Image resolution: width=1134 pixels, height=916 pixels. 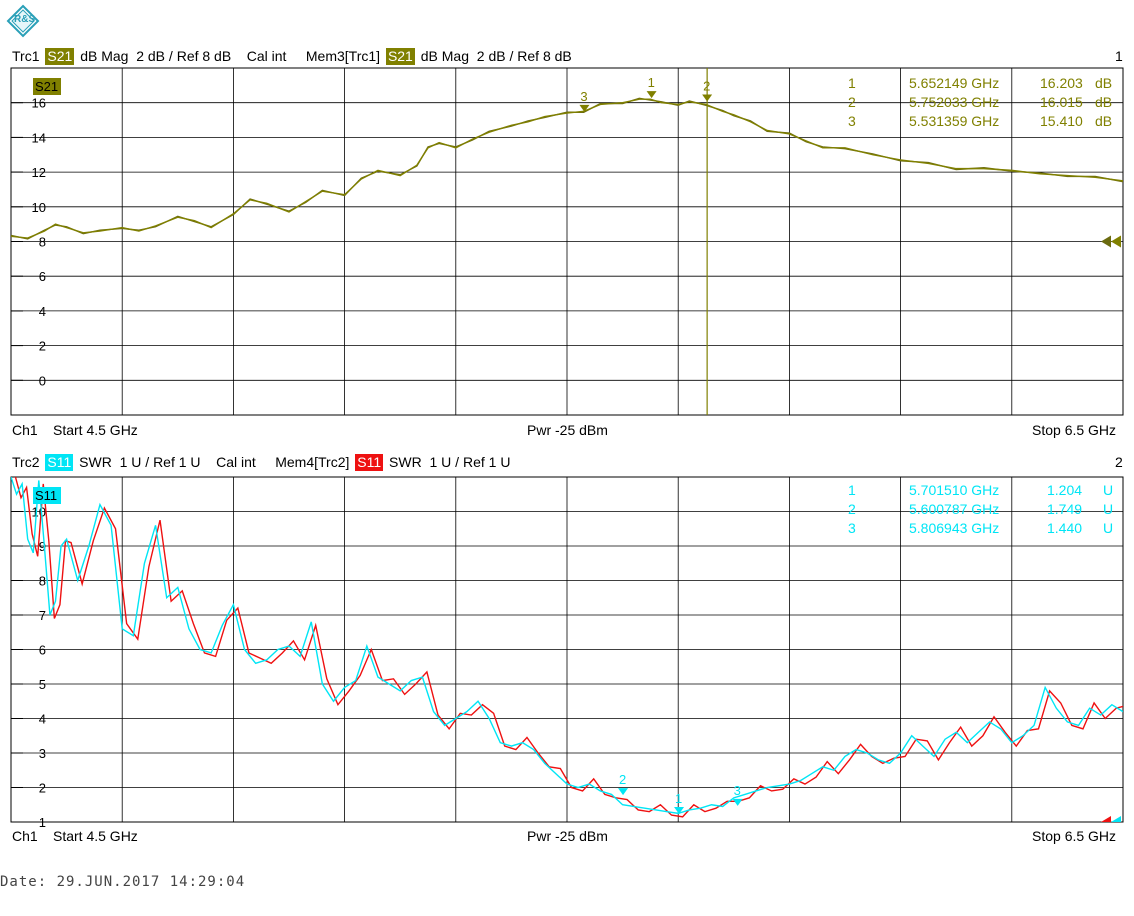 What do you see at coordinates (1074, 836) in the screenshot?
I see `bottom-stop-freq: Stop 6.5 GHz` at bounding box center [1074, 836].